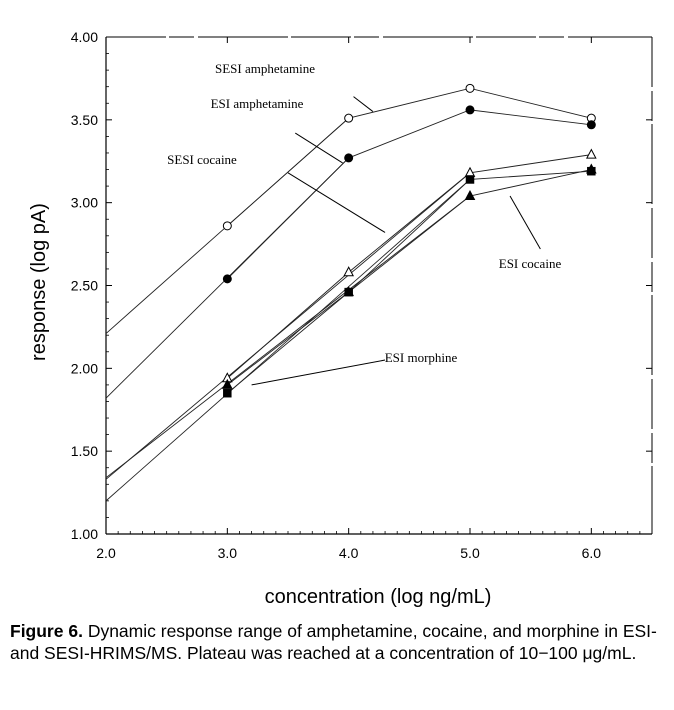  I want to click on annotation-label: SESI cocaine, so click(202, 159).